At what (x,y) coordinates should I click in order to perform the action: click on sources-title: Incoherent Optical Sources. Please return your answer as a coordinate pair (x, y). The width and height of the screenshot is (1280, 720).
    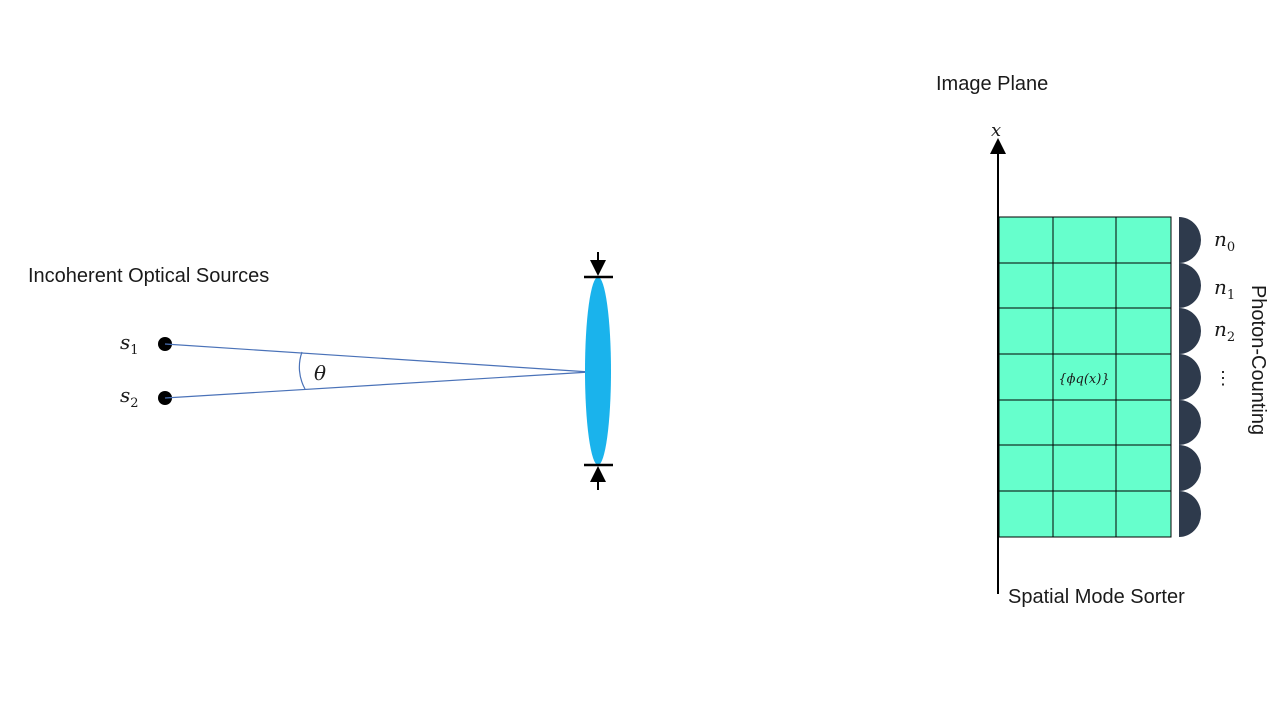
    Looking at the image, I should click on (148, 276).